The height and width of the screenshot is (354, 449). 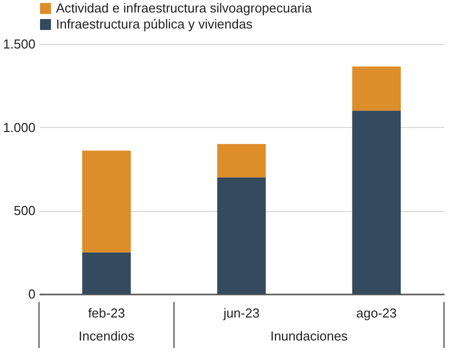 What do you see at coordinates (25, 210) in the screenshot?
I see `y-tick-label: 500` at bounding box center [25, 210].